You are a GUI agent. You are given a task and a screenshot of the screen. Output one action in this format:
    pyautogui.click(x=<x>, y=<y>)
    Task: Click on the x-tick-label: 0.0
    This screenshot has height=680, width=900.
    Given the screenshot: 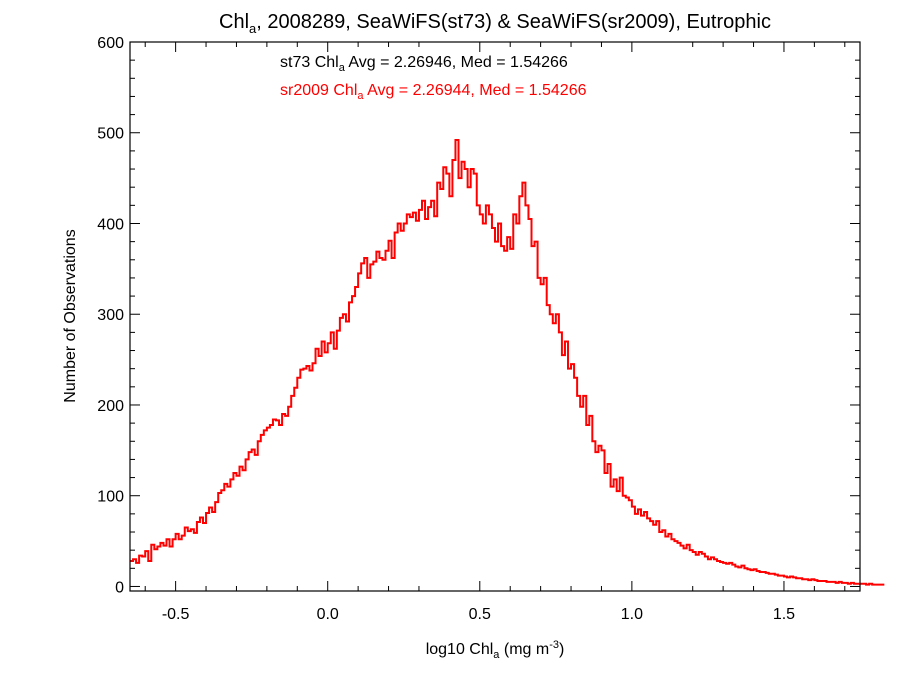 What is the action you would take?
    pyautogui.click(x=328, y=614)
    